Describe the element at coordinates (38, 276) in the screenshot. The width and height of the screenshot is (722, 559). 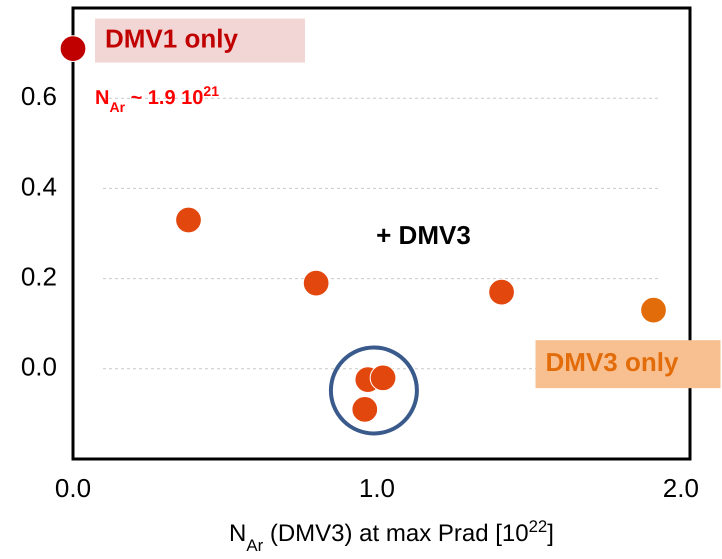
I see `y-tick-label: 0.2` at that location.